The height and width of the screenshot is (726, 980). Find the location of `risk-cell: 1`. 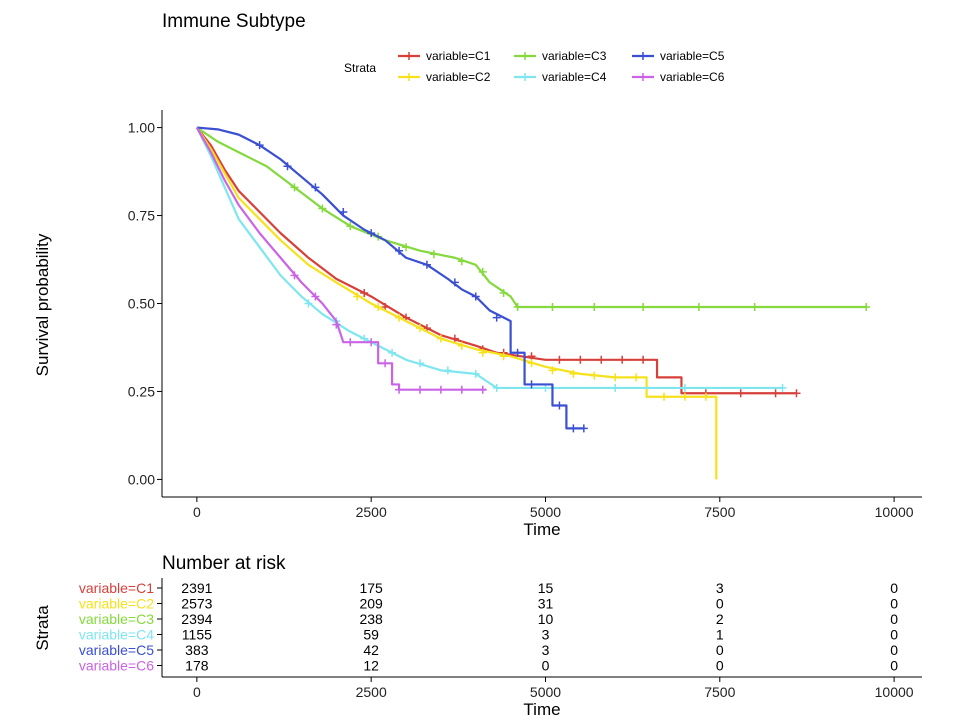

risk-cell: 1 is located at coordinates (720, 635).